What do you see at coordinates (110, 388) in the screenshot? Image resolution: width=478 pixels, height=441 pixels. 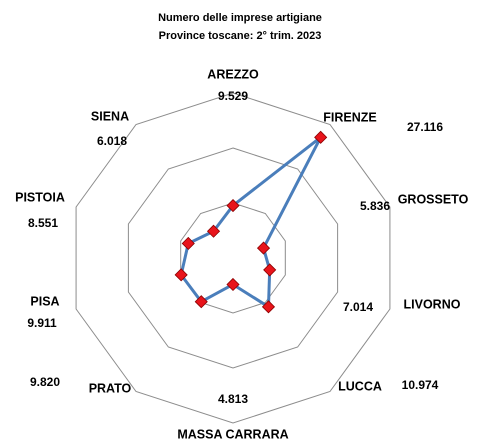 I see `axis-label: PRATO` at bounding box center [110, 388].